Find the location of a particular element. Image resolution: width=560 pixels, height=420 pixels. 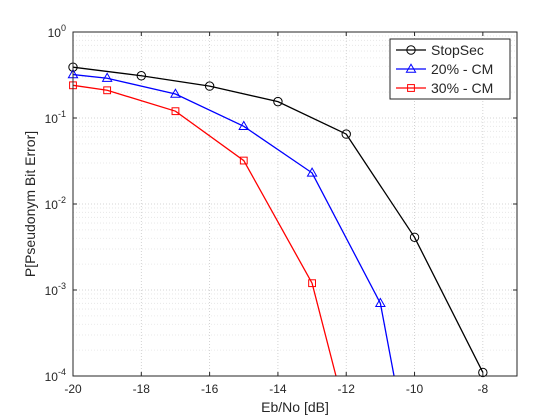

x-tick-label: -16 is located at coordinates (210, 389).